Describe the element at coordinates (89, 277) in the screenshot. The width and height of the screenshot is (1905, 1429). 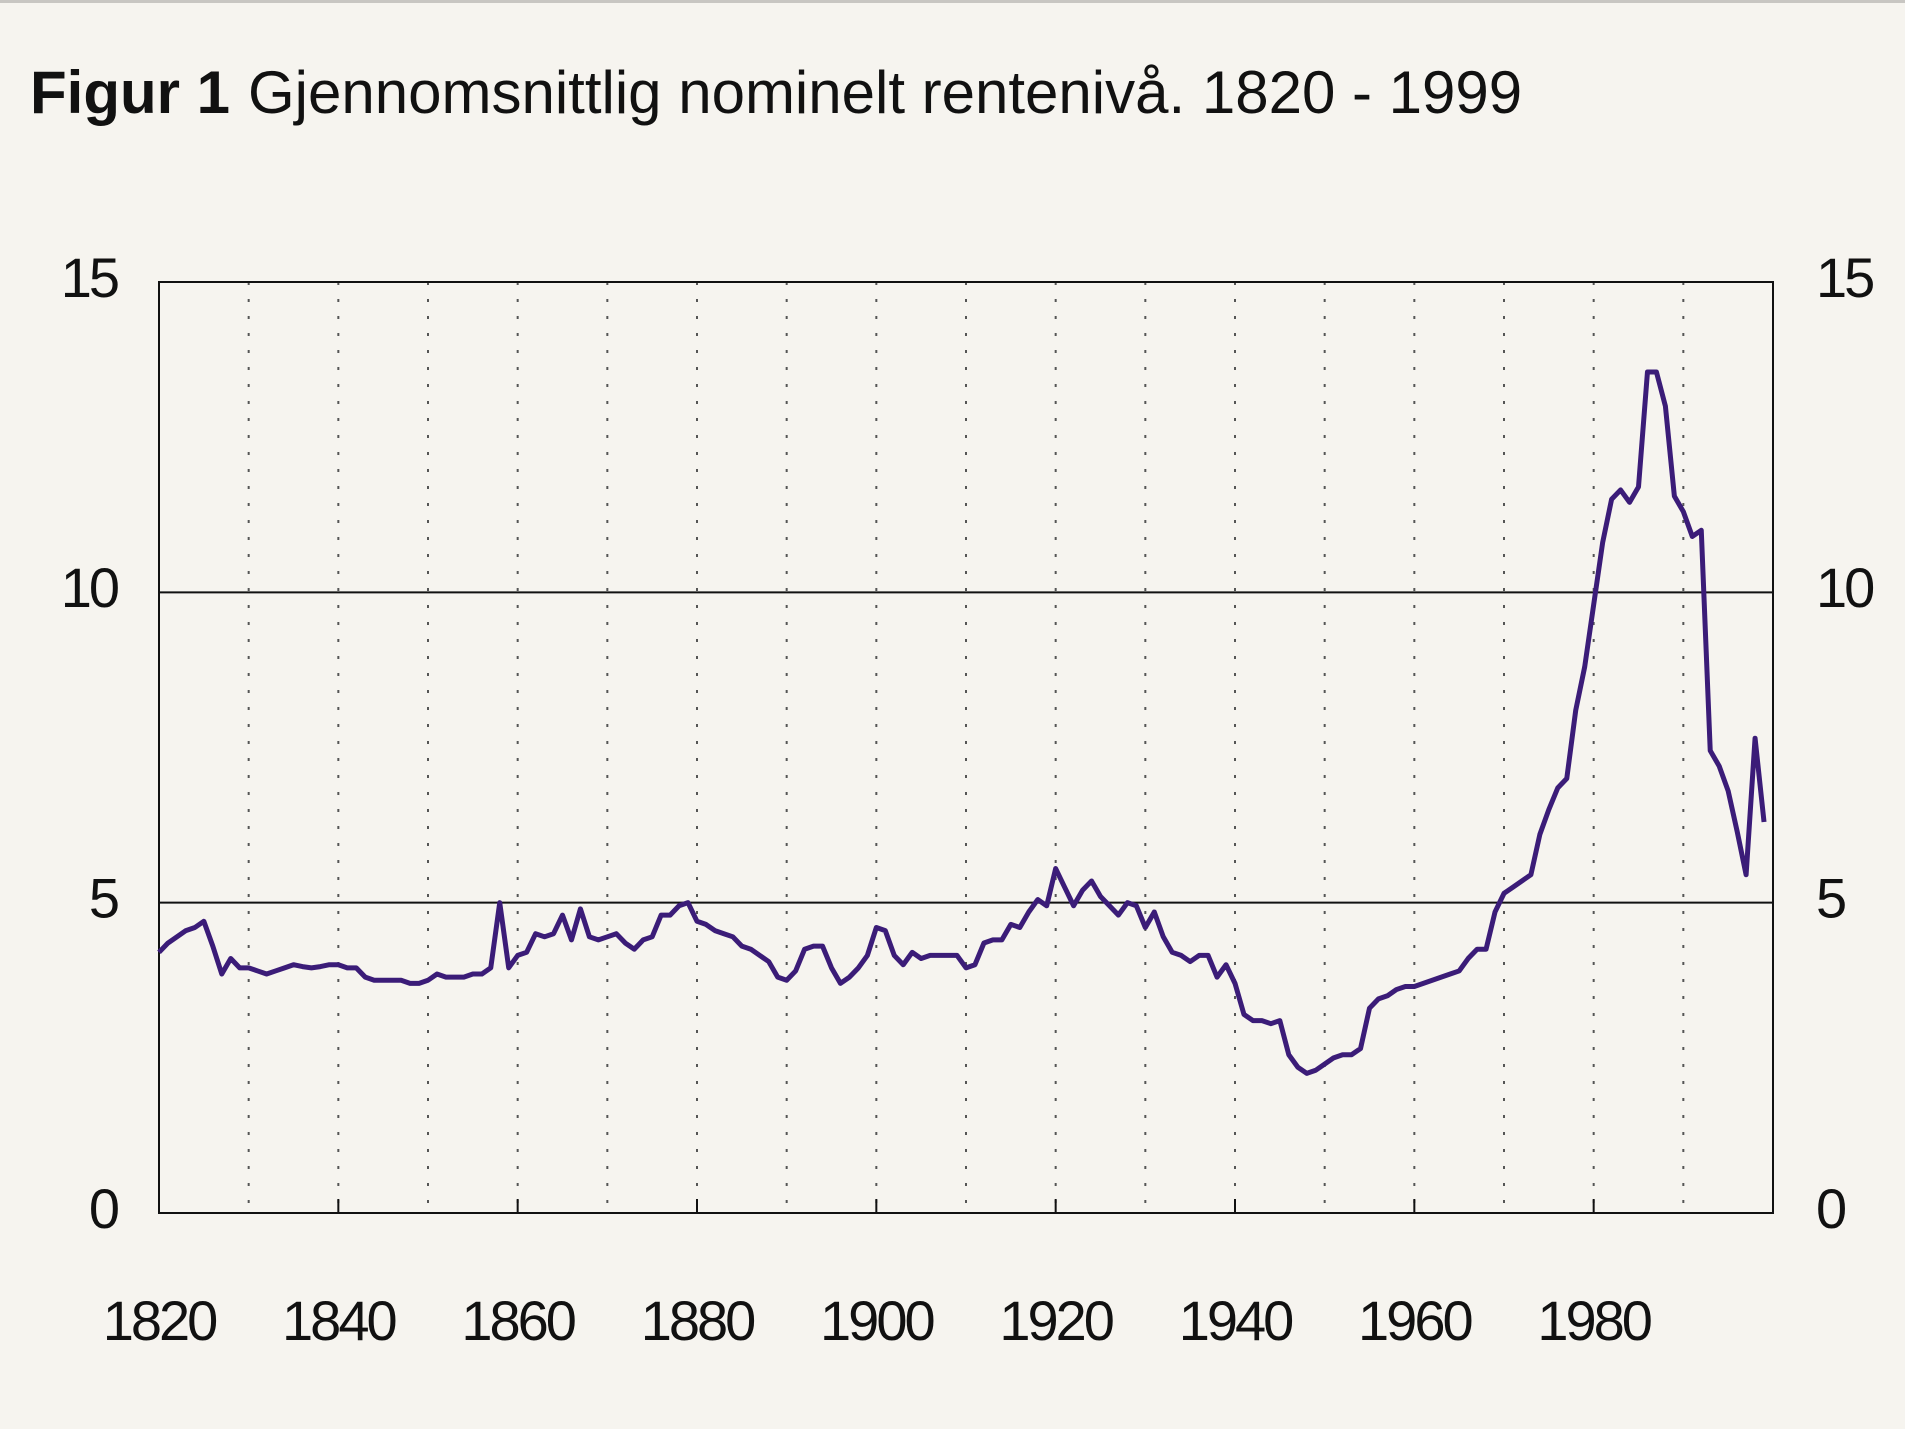
I see `y-tick-label: 15` at that location.